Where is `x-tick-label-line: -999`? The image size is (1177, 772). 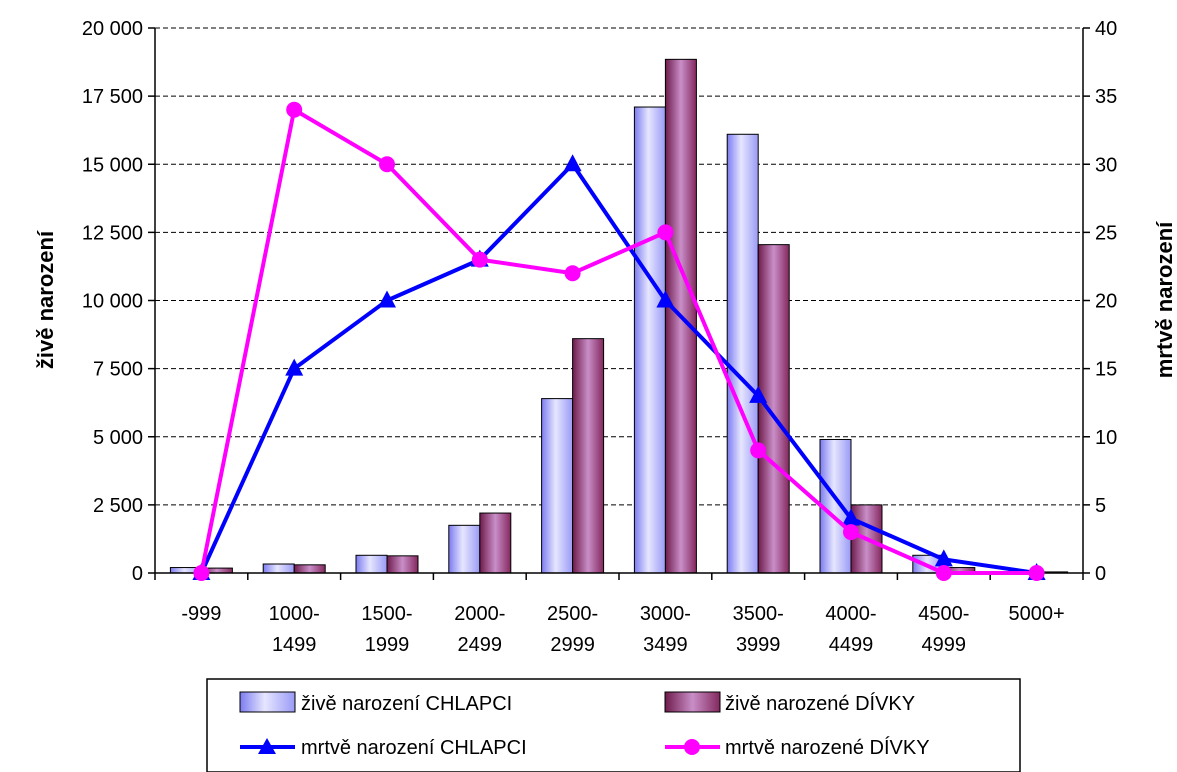 x-tick-label-line: -999 is located at coordinates (201, 614).